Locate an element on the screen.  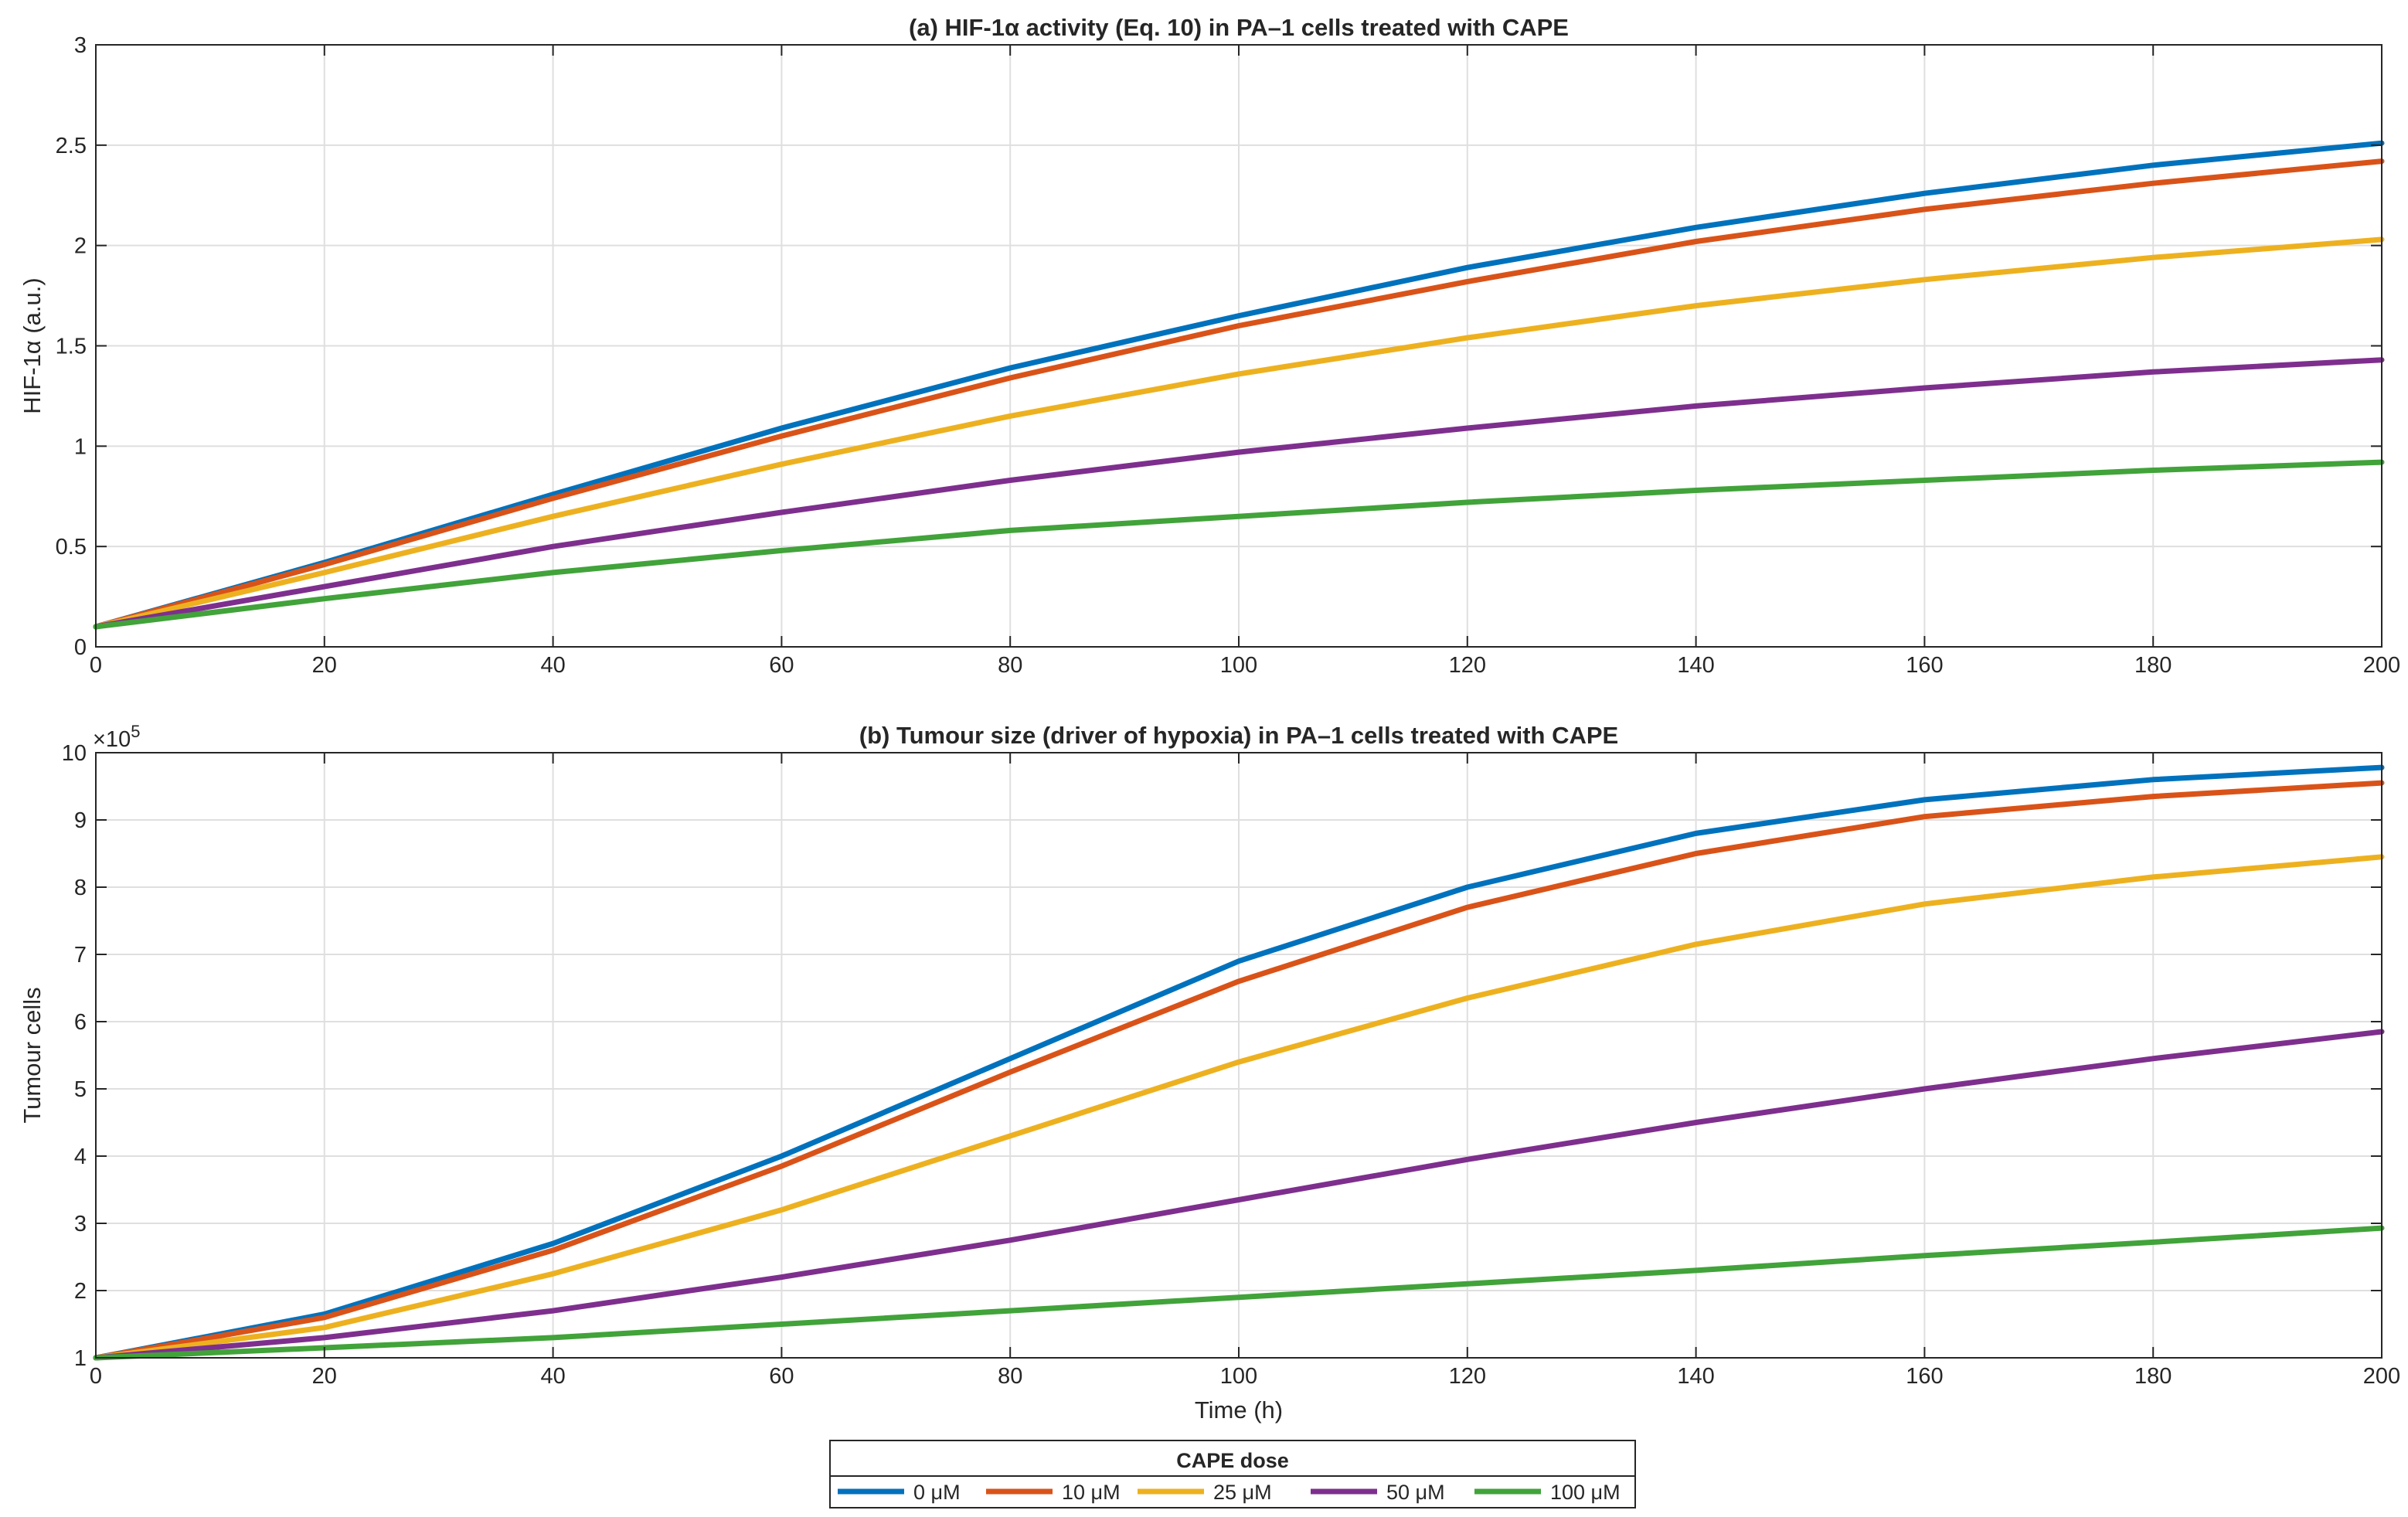
y-tick-label: 1.5 is located at coordinates (71, 347).